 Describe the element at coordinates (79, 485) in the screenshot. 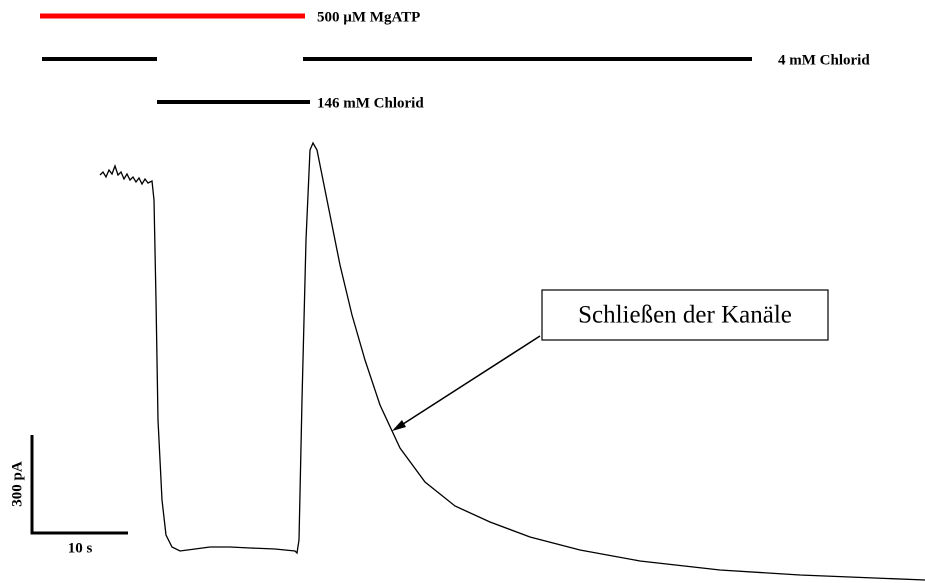

I see `scale-bar` at that location.